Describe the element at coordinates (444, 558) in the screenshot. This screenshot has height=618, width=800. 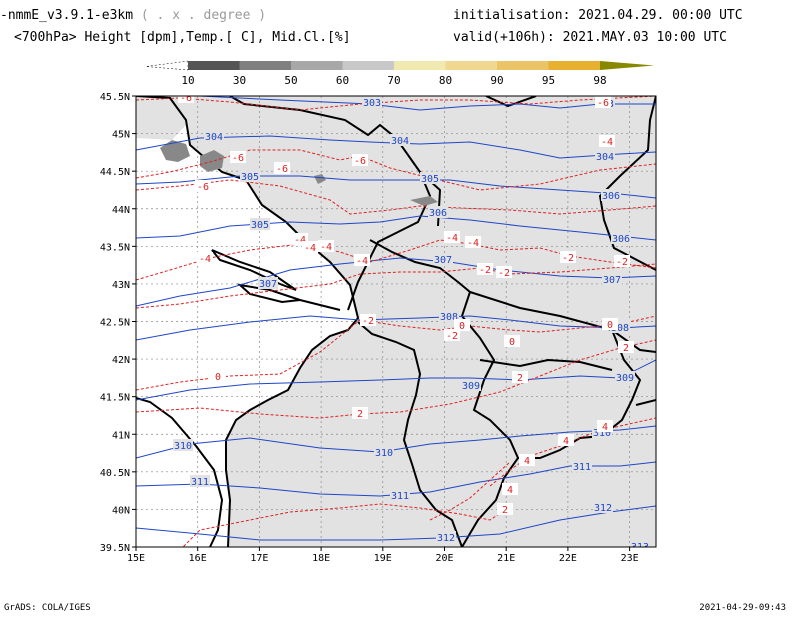
I see `lon-label: 20E` at that location.